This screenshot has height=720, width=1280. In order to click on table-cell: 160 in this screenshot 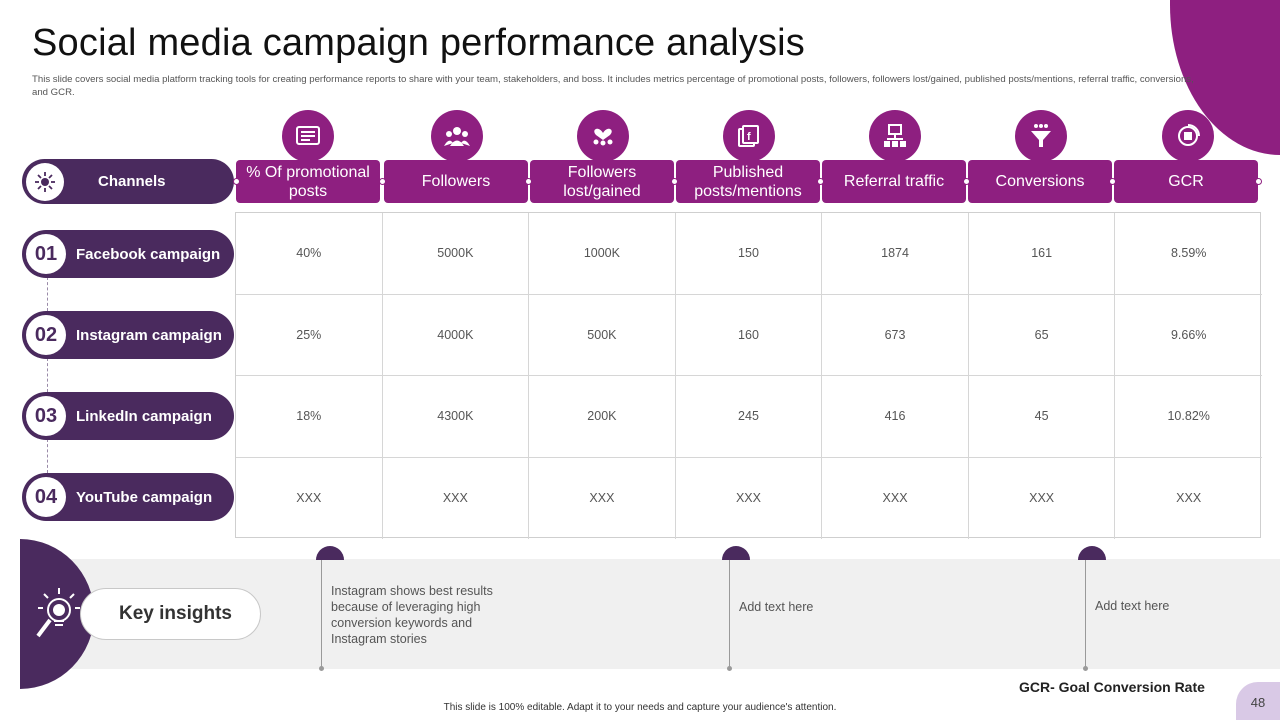, I will do `click(749, 335)`.